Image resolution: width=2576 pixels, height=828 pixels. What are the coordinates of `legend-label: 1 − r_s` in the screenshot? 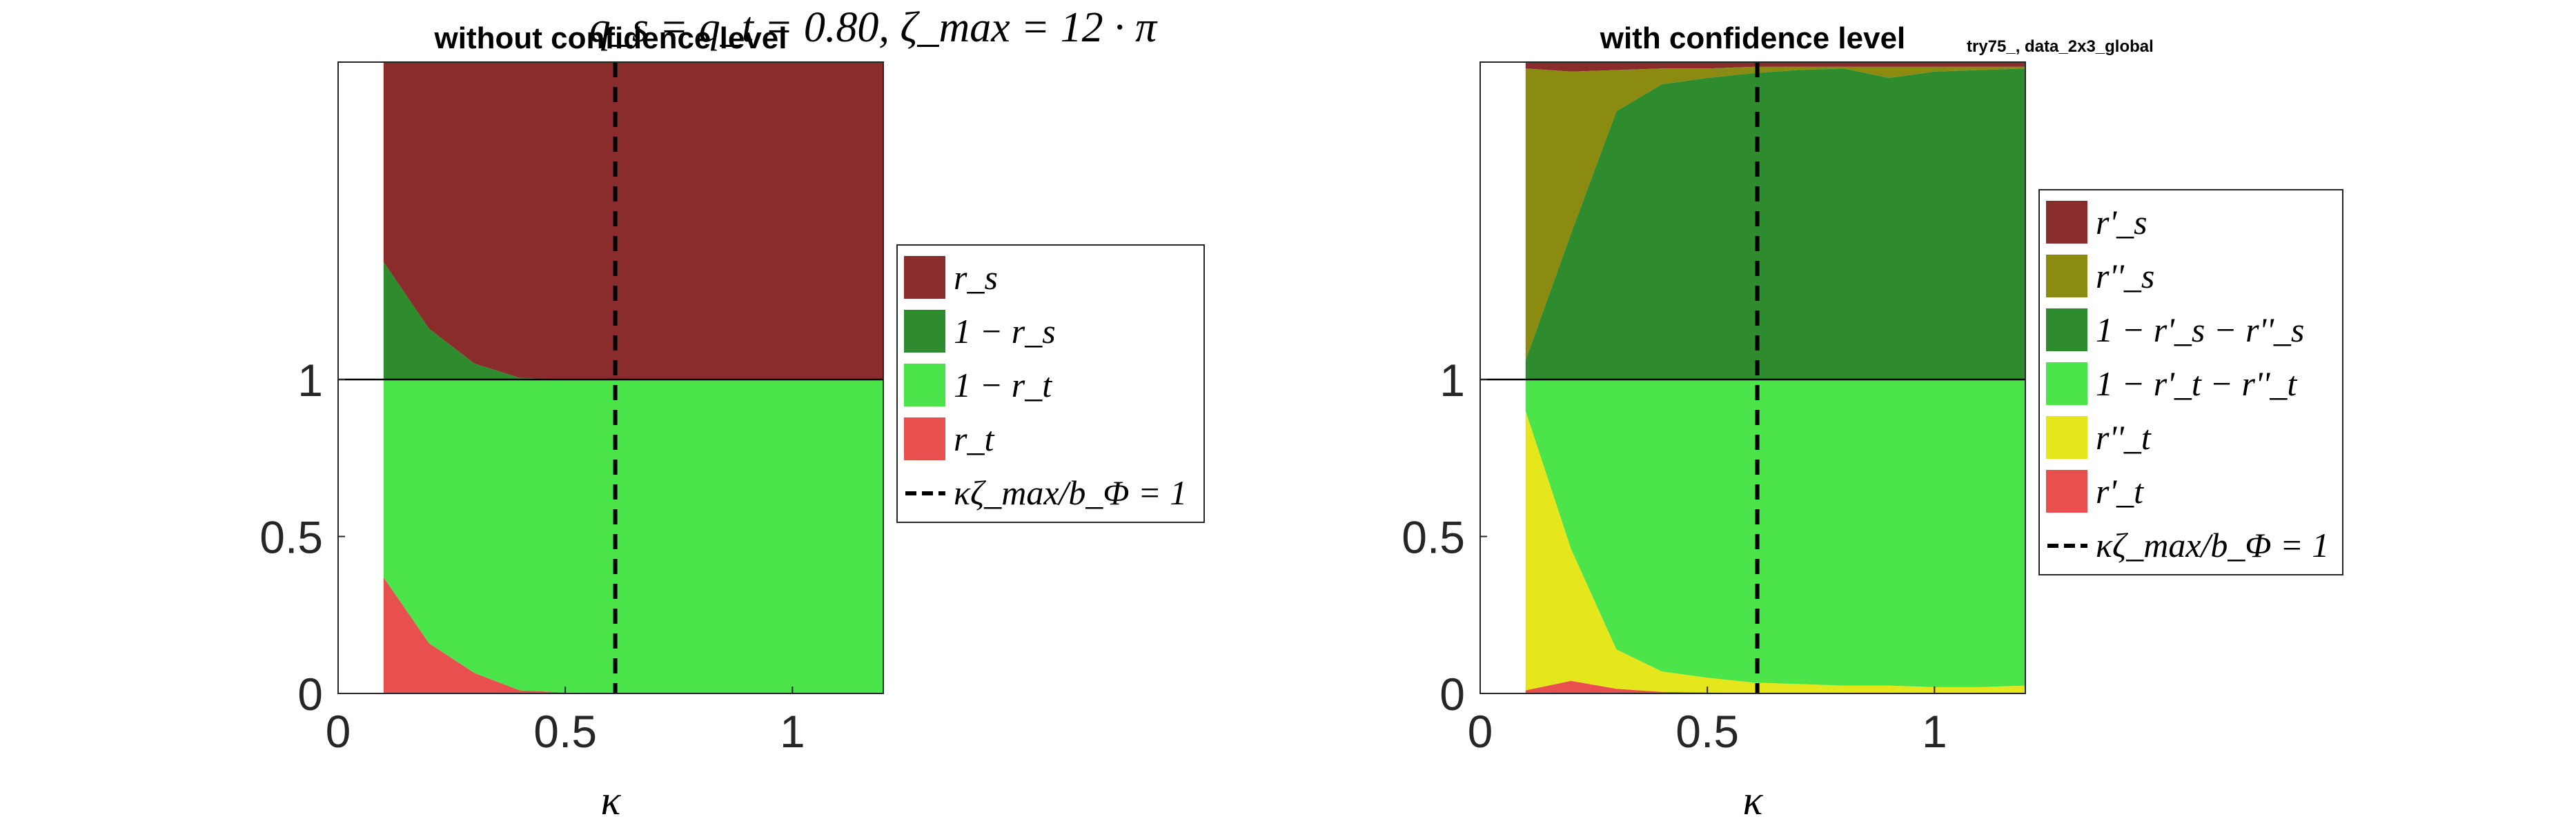 It's located at (1005, 331).